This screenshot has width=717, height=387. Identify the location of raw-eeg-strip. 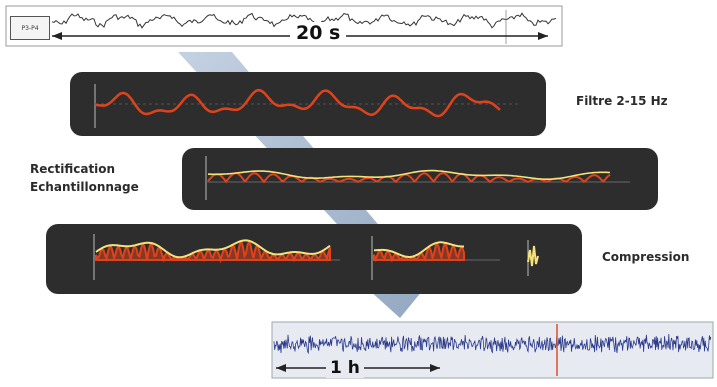
(284, 26).